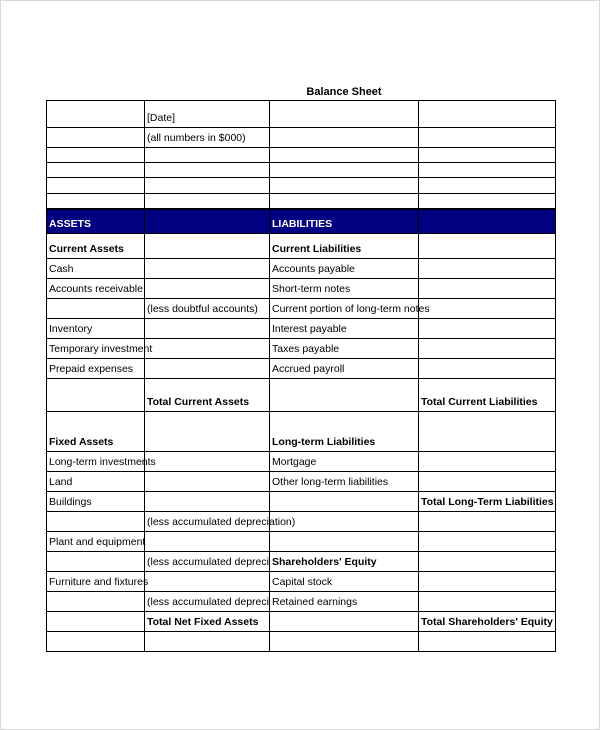  I want to click on table-cell: Buildings, so click(95, 501).